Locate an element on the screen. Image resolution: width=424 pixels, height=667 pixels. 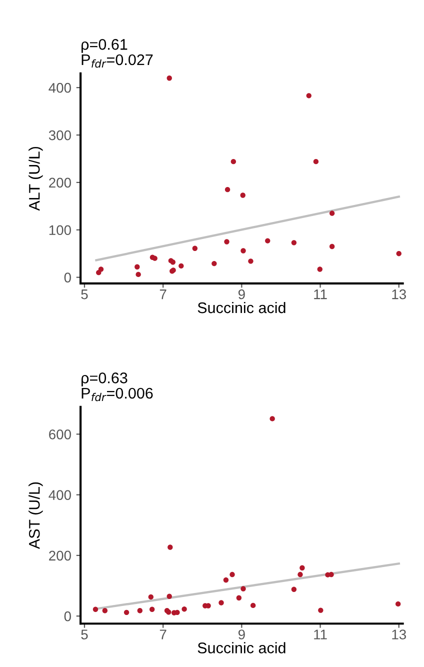
chart-title: ρ=0.61 P$_{fdr}$=0.027 is located at coordinates (117, 53).